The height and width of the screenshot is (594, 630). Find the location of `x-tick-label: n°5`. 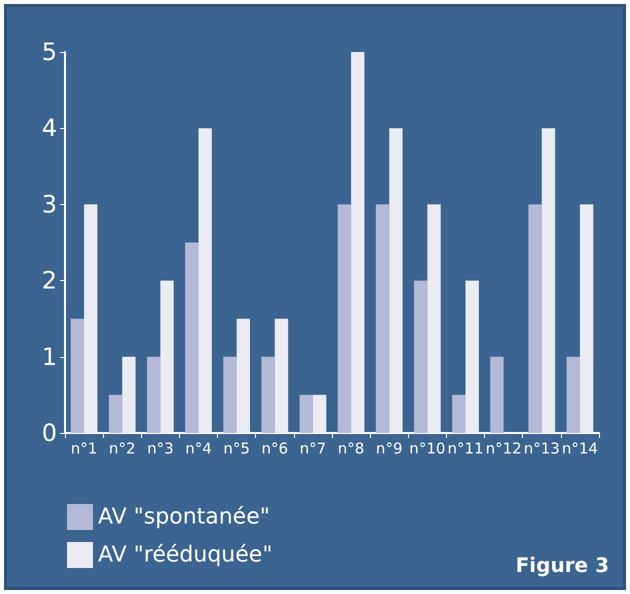

x-tick-label: n°5 is located at coordinates (236, 449).